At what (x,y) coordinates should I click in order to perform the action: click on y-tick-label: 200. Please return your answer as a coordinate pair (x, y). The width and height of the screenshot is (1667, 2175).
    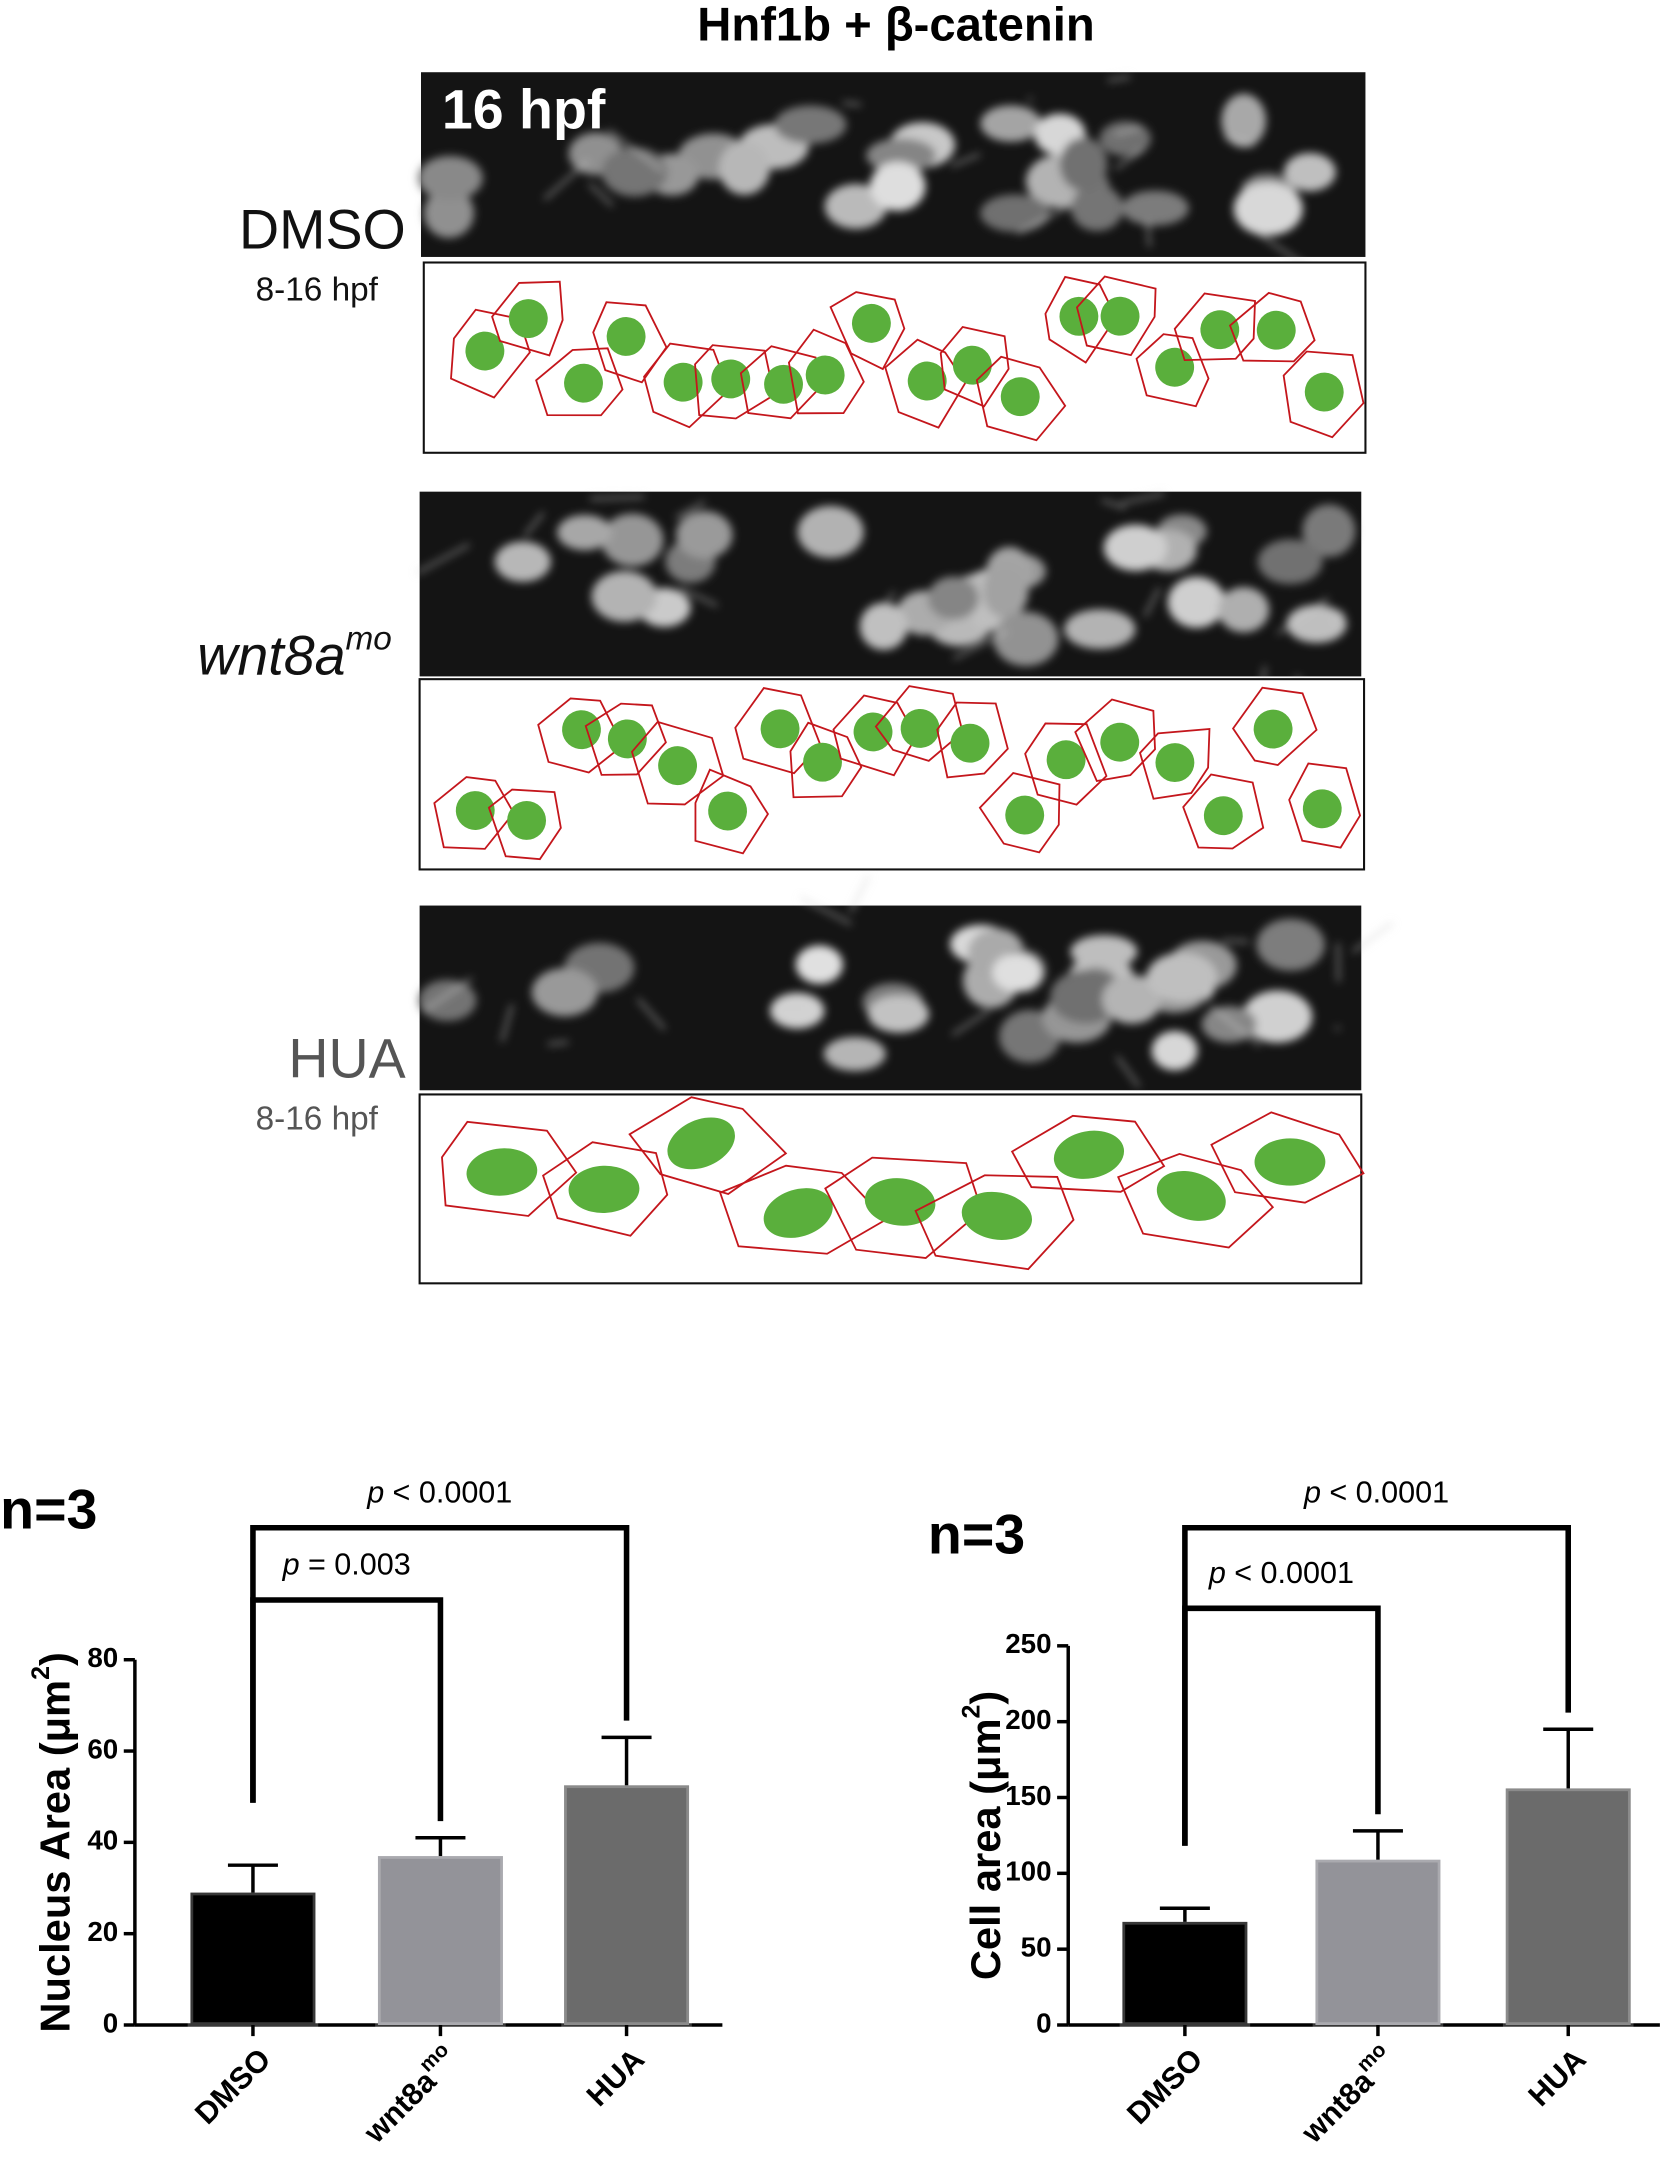
    Looking at the image, I should click on (1028, 1719).